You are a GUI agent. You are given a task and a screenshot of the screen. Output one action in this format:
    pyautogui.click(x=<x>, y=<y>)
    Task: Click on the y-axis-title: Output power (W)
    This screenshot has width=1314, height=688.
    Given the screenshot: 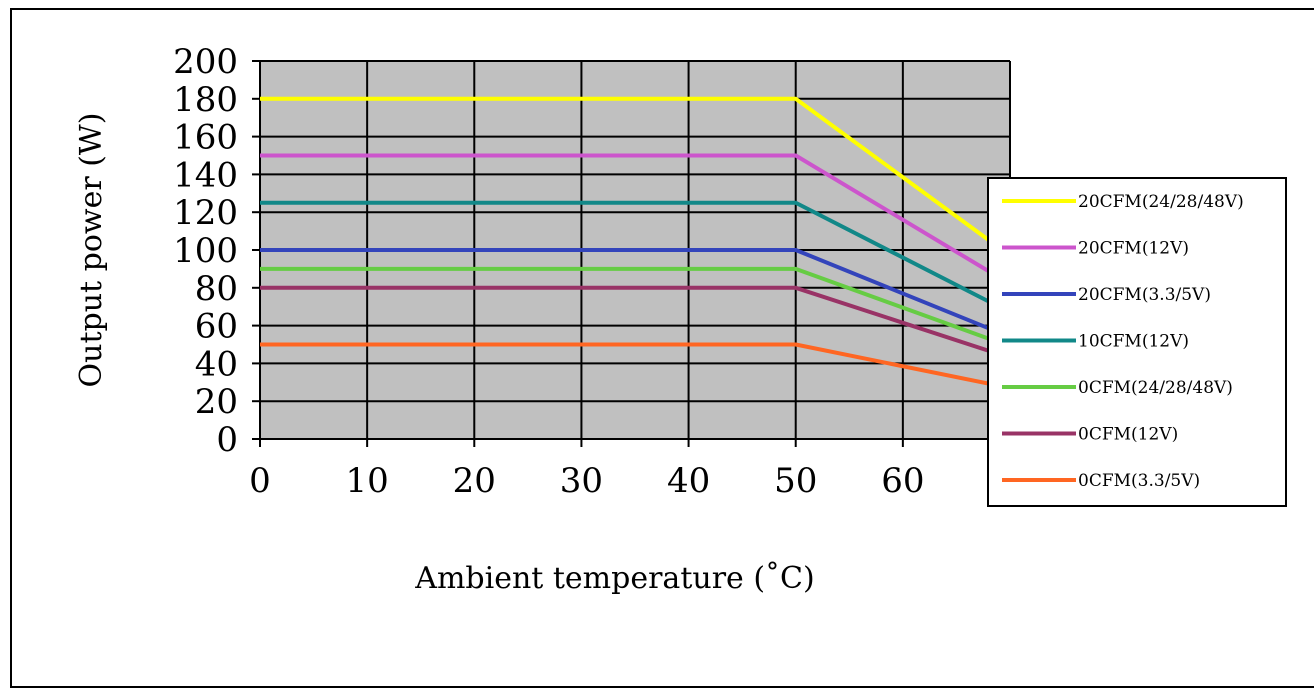 What is the action you would take?
    pyautogui.click(x=91, y=250)
    